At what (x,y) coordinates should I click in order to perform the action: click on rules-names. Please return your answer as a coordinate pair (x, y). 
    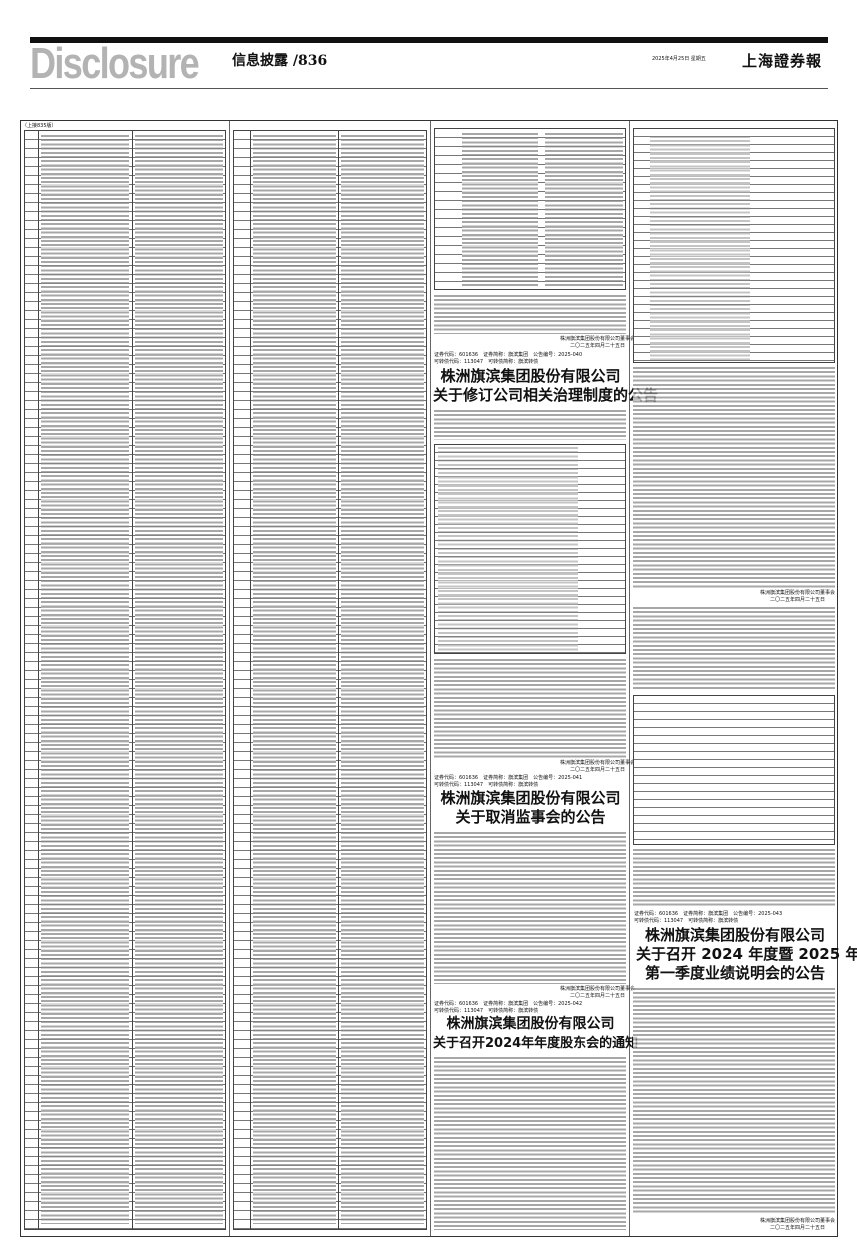
    Looking at the image, I should click on (508, 548).